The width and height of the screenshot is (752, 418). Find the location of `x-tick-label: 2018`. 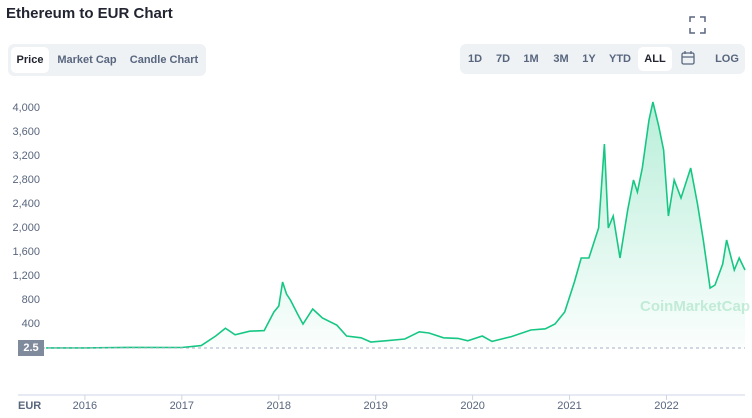

x-tick-label: 2018 is located at coordinates (279, 406).